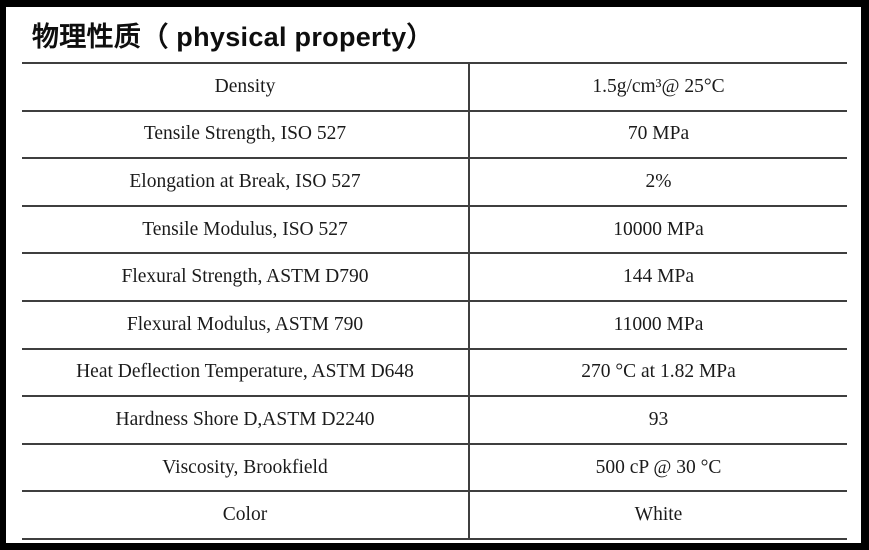  I want to click on table-row: Flexural Modulus, ASTM 790 11000 MPa, so click(434, 325).